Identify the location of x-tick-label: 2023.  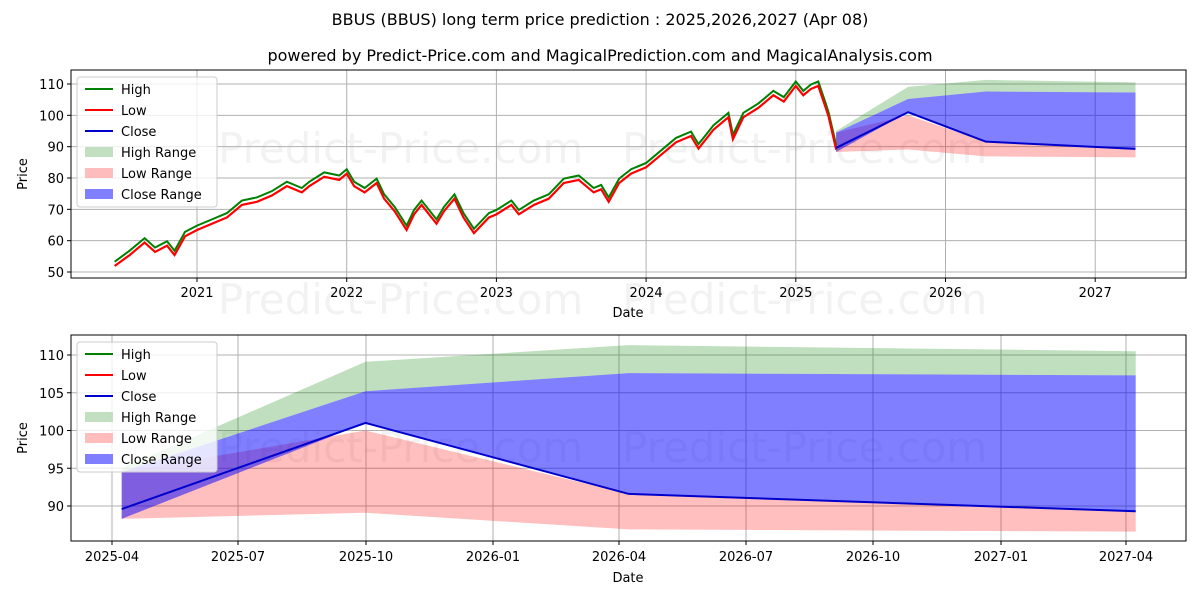
(496, 293).